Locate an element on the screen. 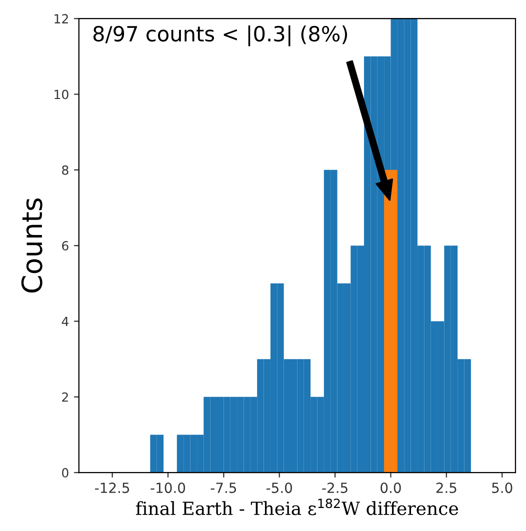 The width and height of the screenshot is (526, 531). y-axis-title: Counts is located at coordinates (31, 245).